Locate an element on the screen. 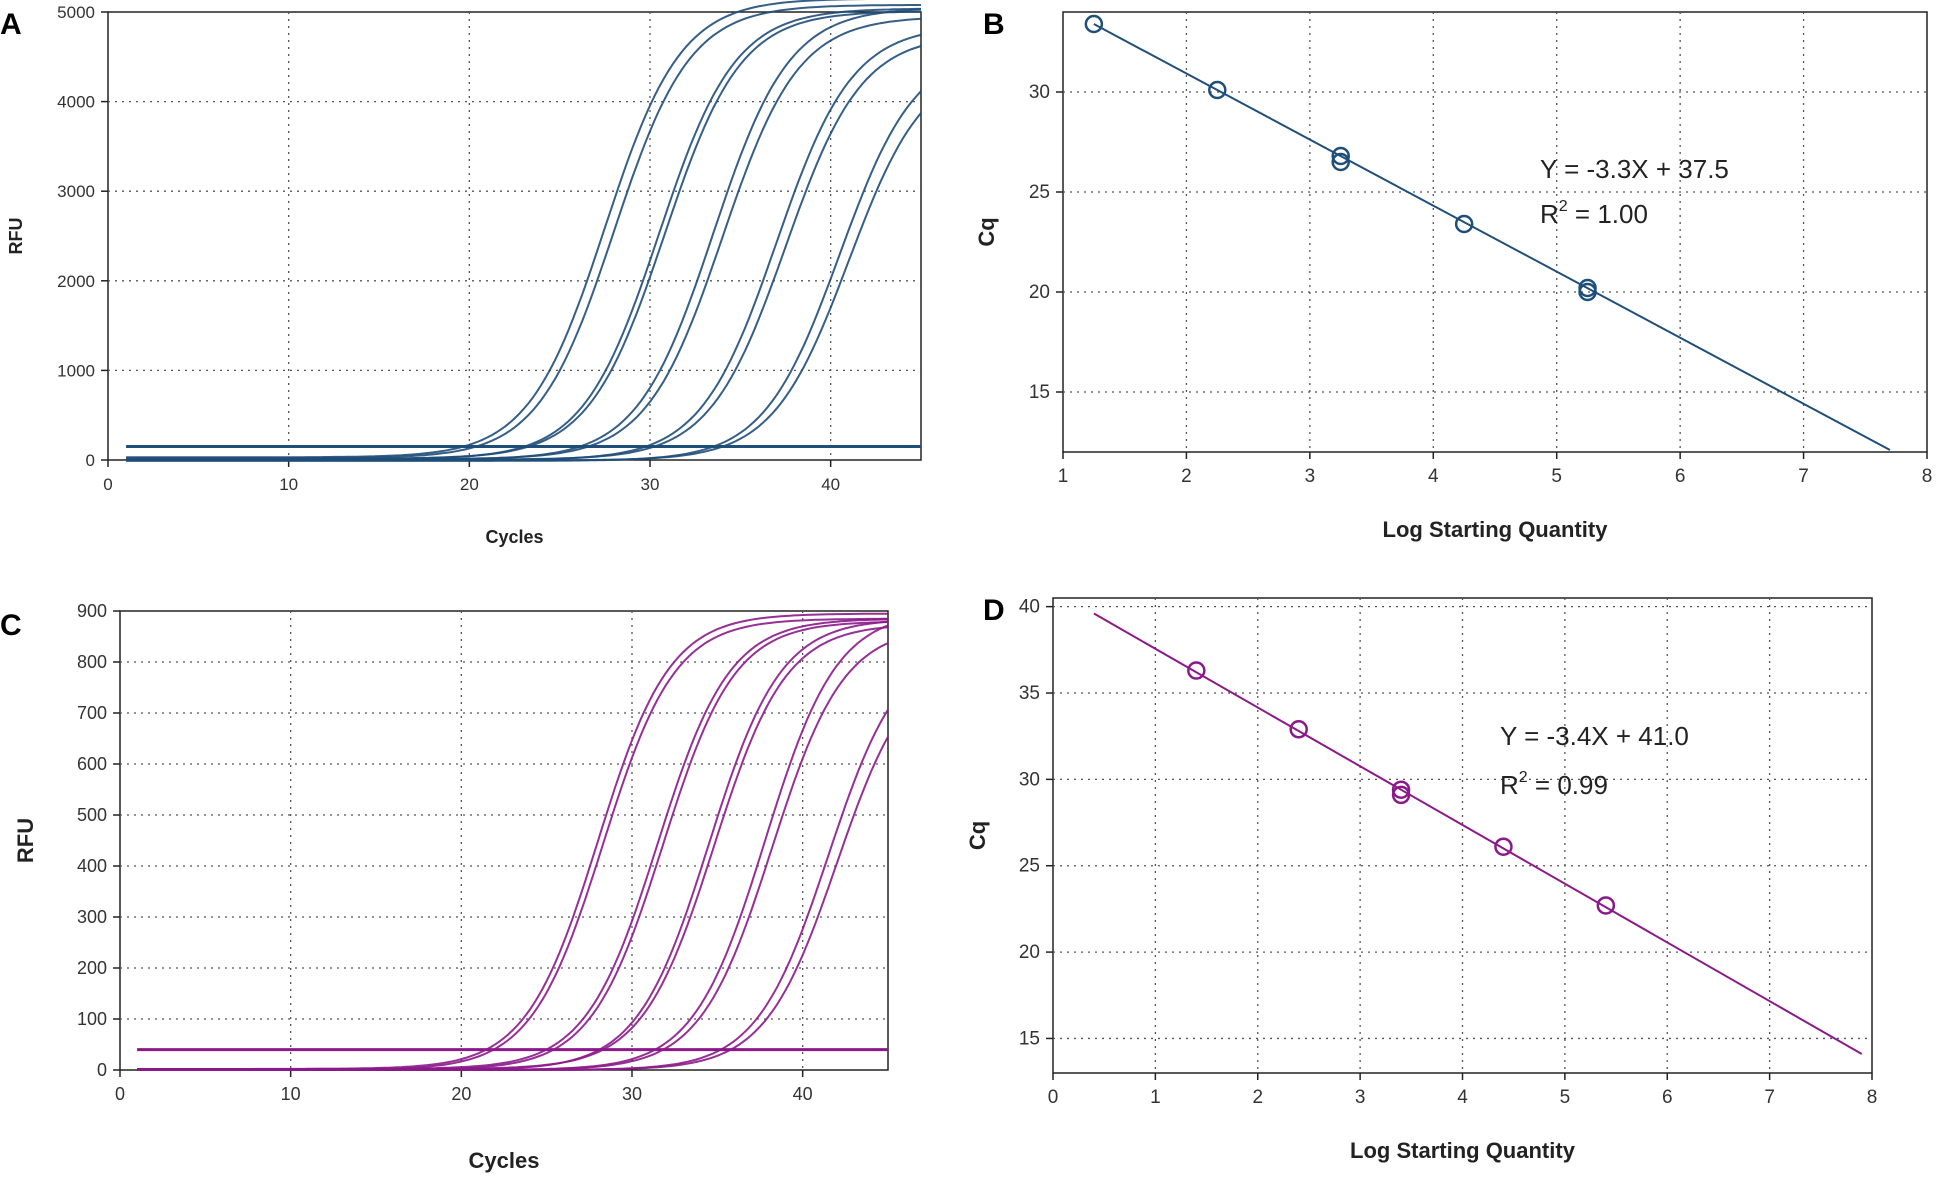 The height and width of the screenshot is (1177, 1950). y-tick-label: 800 is located at coordinates (92, 662).